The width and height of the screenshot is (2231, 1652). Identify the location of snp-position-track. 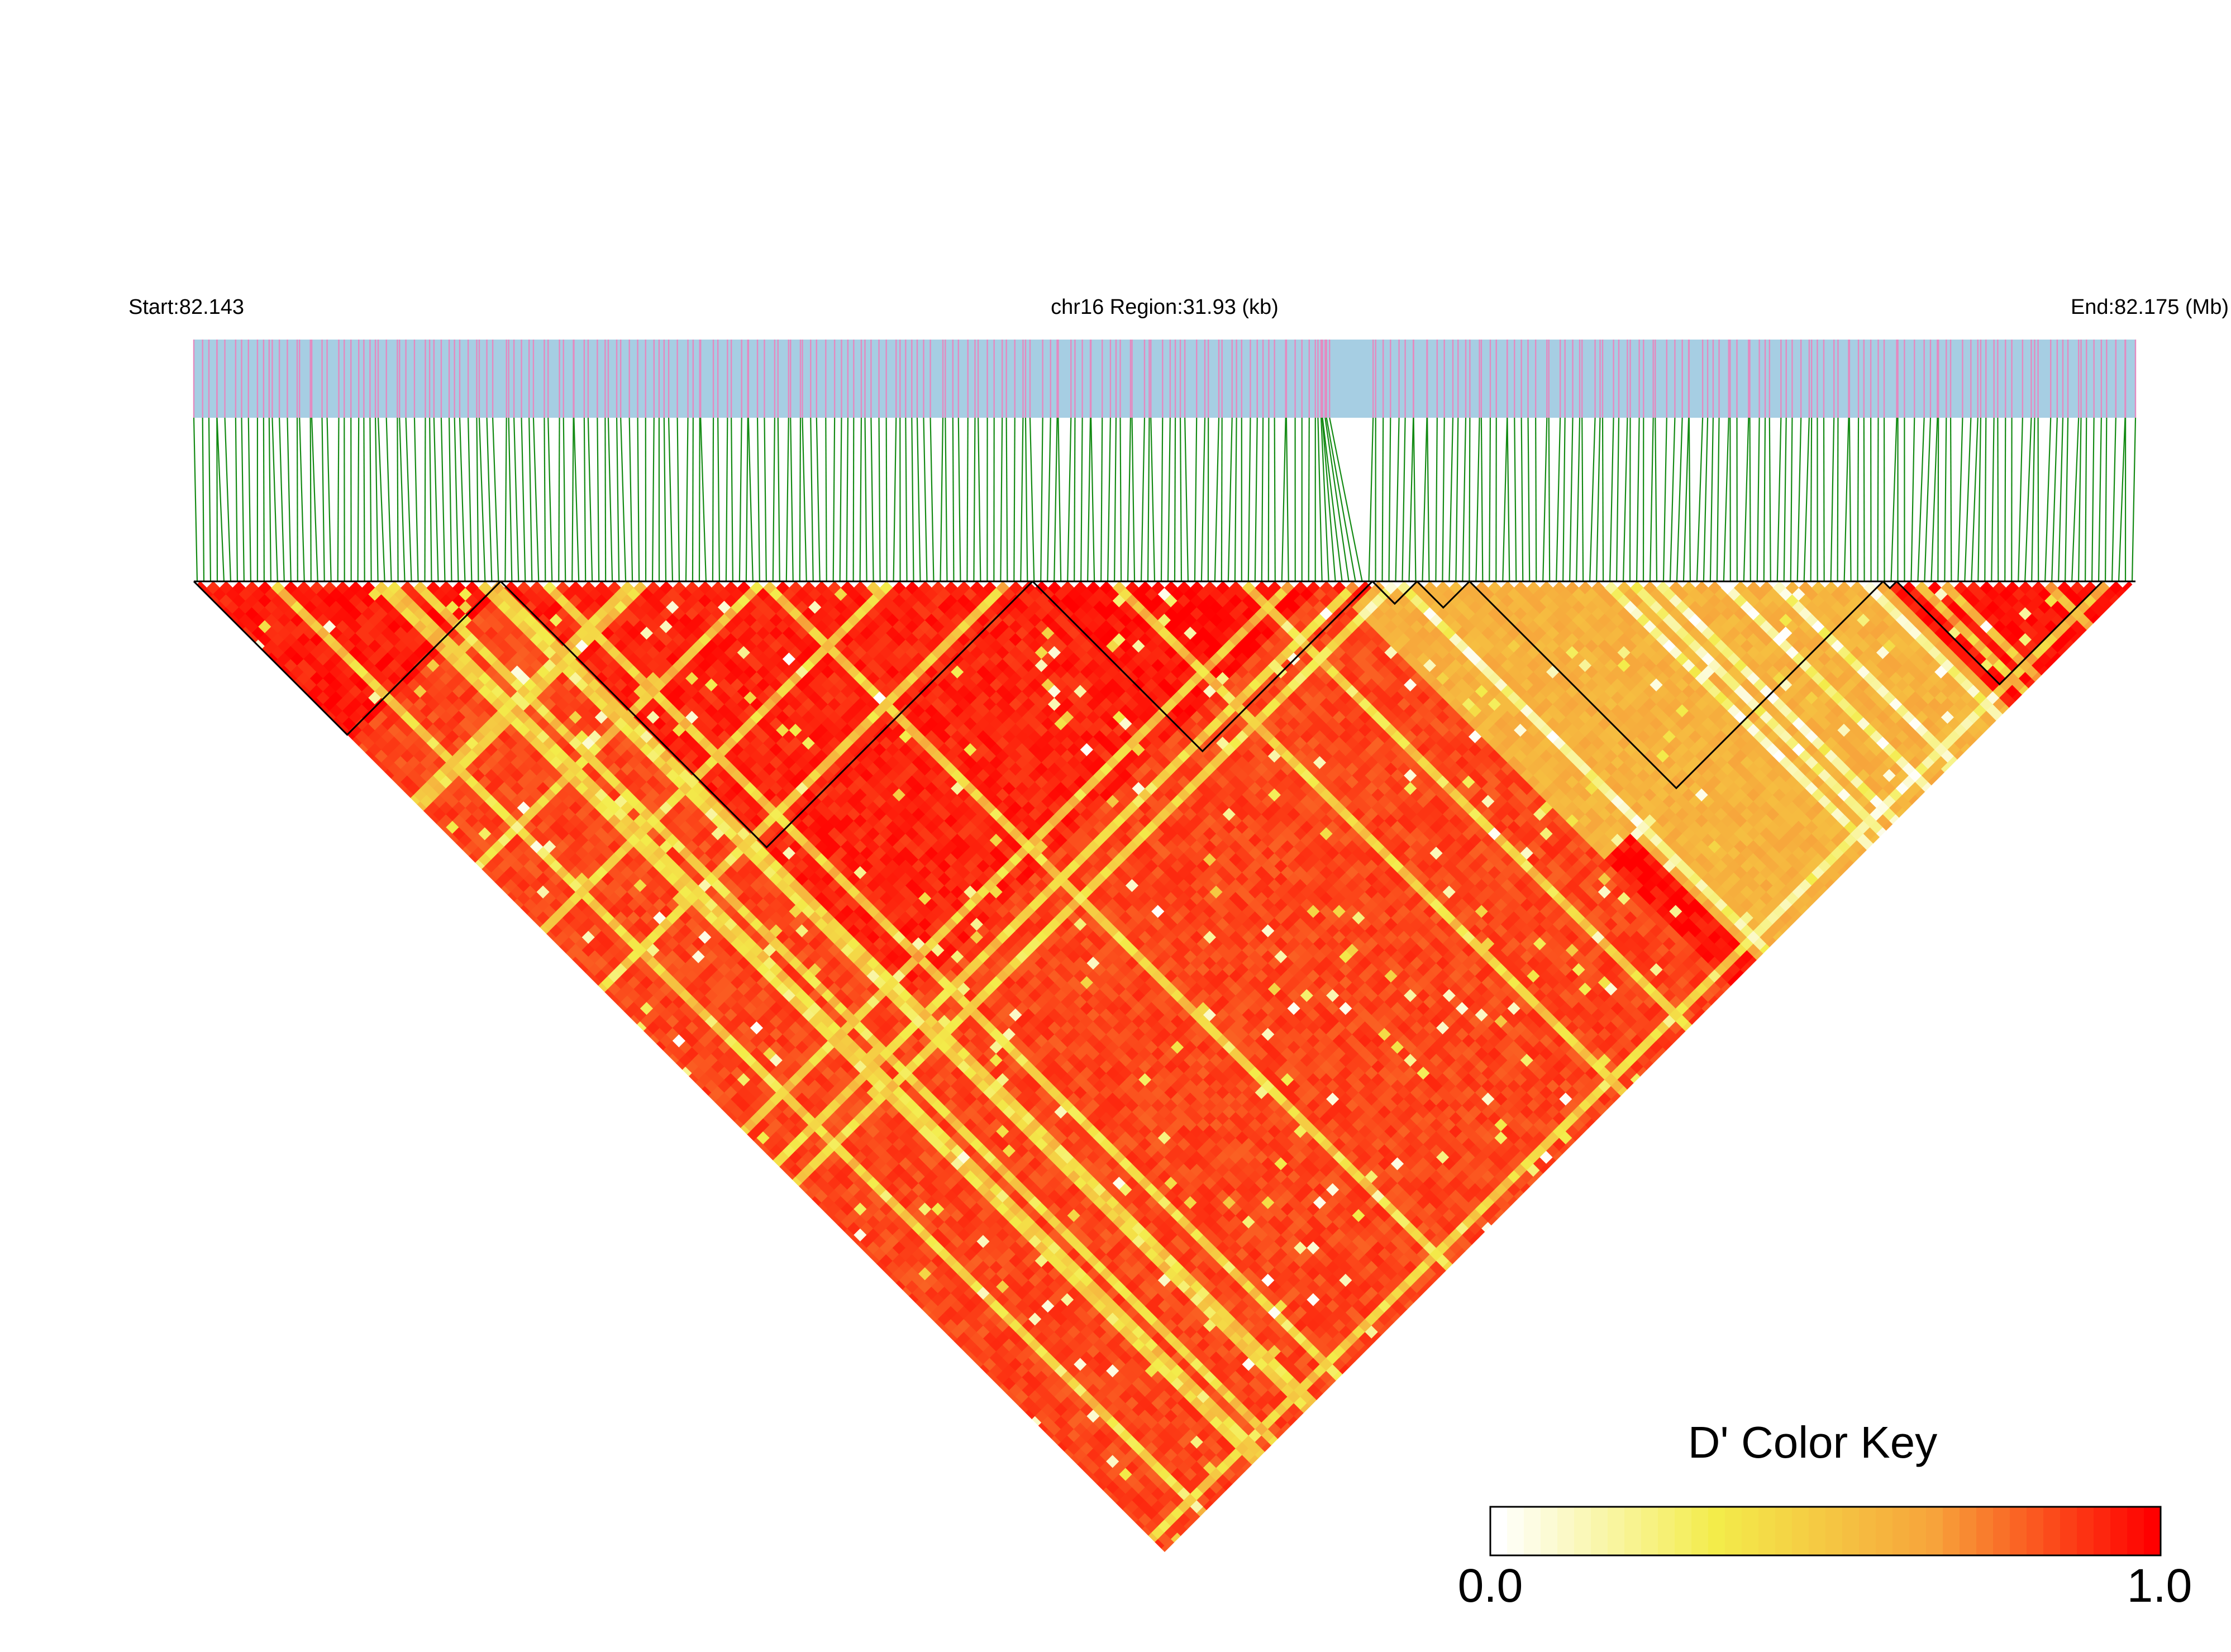
(1164, 379).